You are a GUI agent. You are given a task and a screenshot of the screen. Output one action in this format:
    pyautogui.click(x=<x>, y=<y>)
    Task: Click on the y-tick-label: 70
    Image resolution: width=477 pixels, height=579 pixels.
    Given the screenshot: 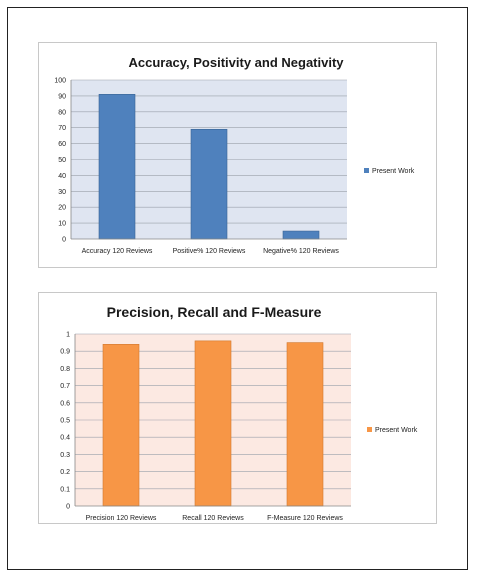 What is the action you would take?
    pyautogui.click(x=62, y=128)
    